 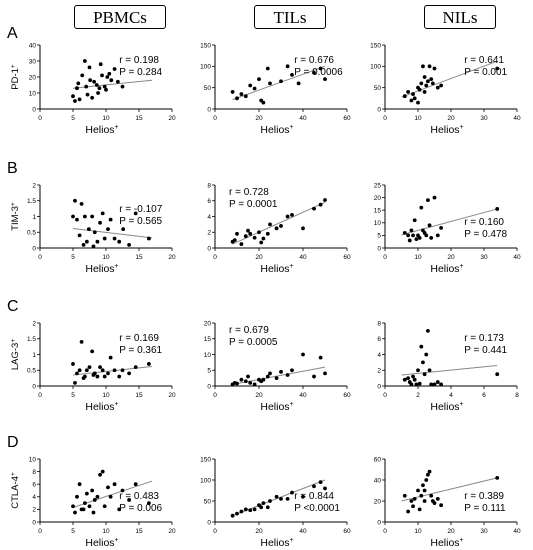 I want to click on x-tick-label-a-tils: 60, so click(x=347, y=118).